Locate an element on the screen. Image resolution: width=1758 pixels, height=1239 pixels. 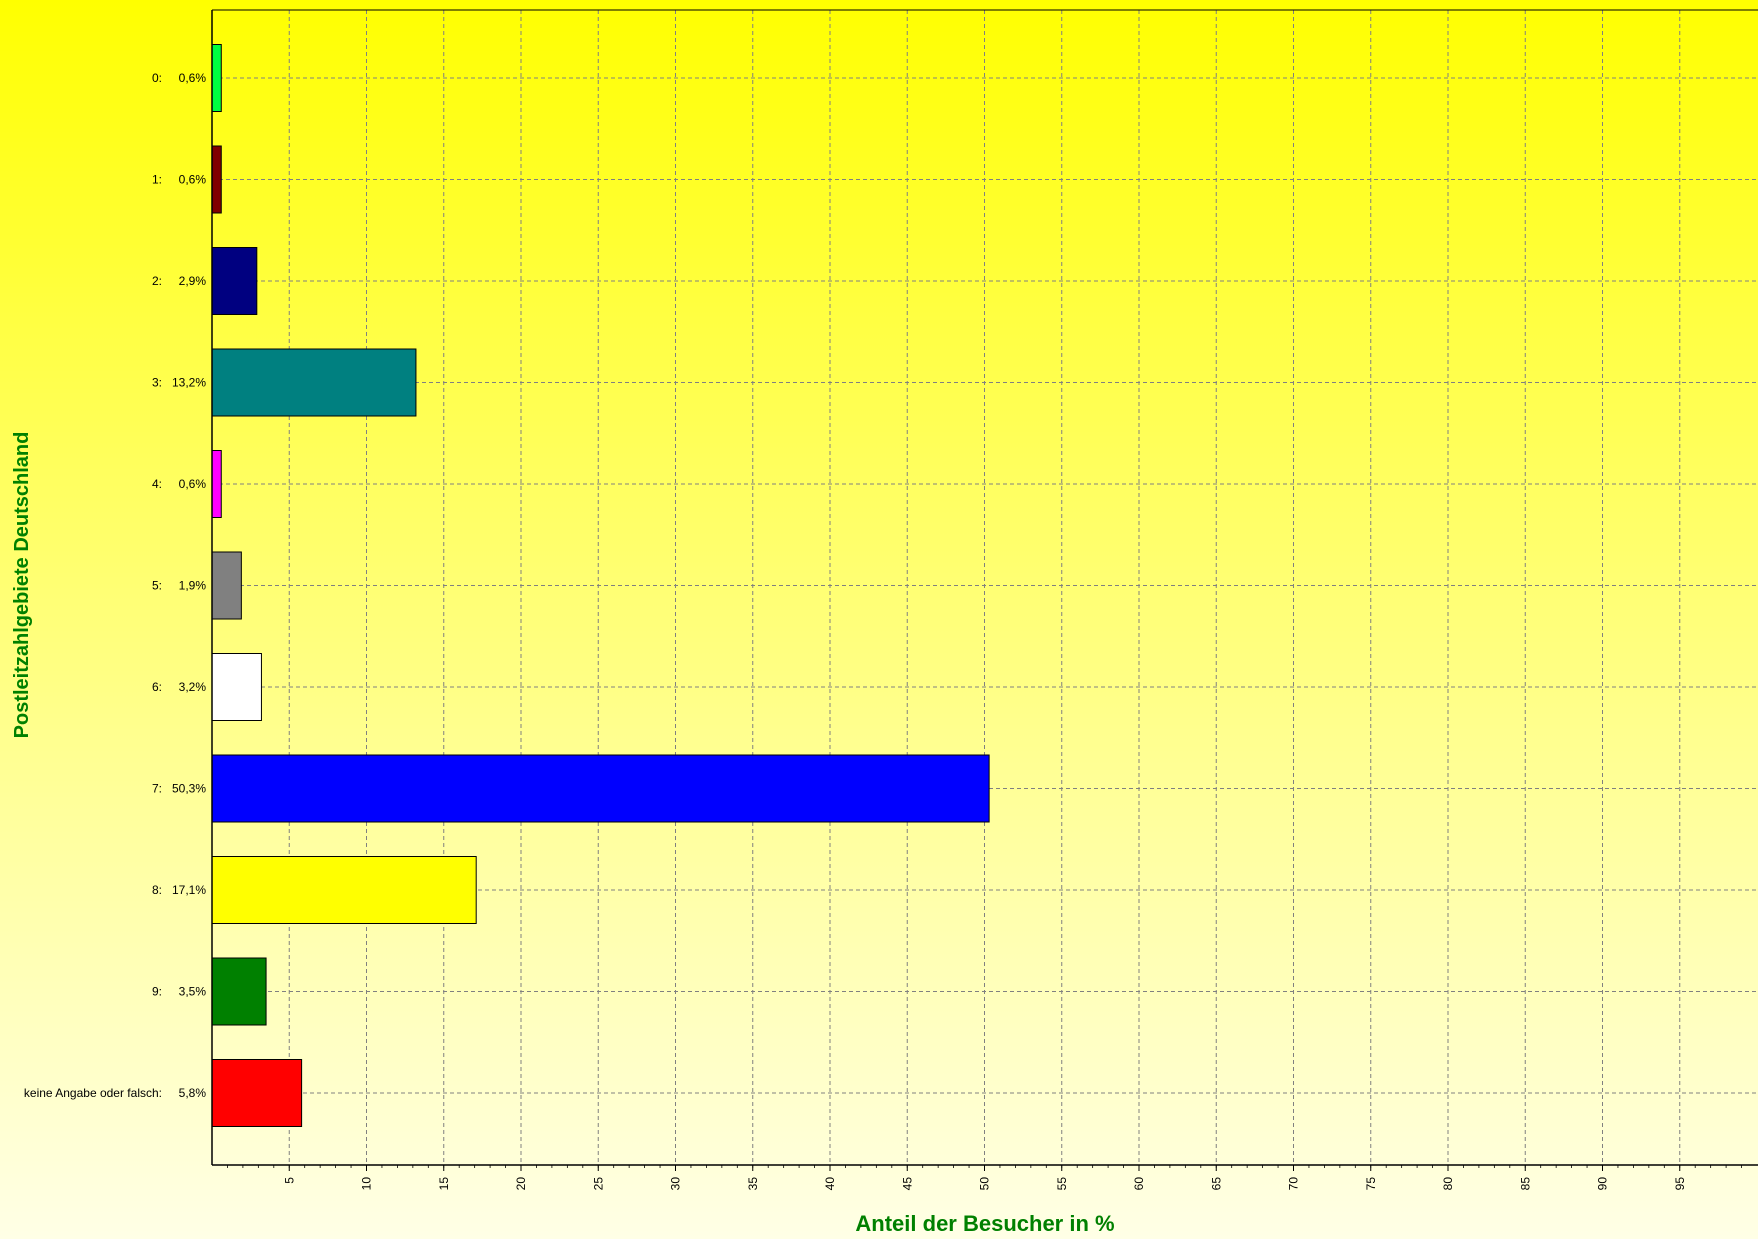
category-label: 6: is located at coordinates (157, 687).